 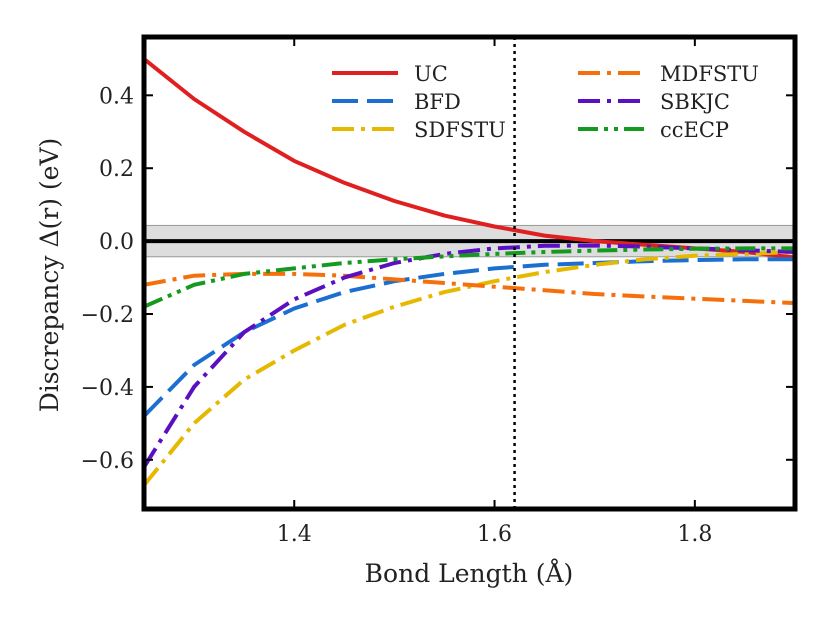 I want to click on legend-label-ccecp: ccECP, so click(x=694, y=130).